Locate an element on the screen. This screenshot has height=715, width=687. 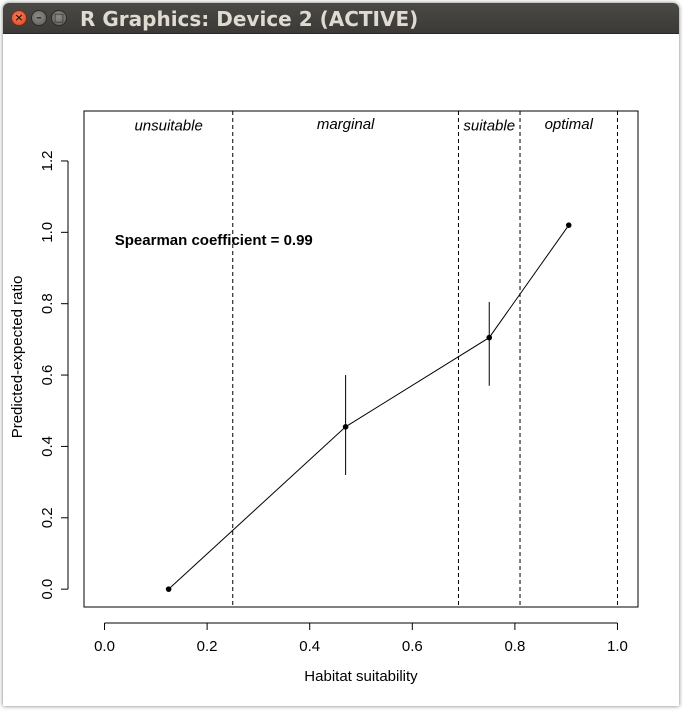
window-title: R Graphics: Device 2 (ACTIVE) is located at coordinates (249, 19).